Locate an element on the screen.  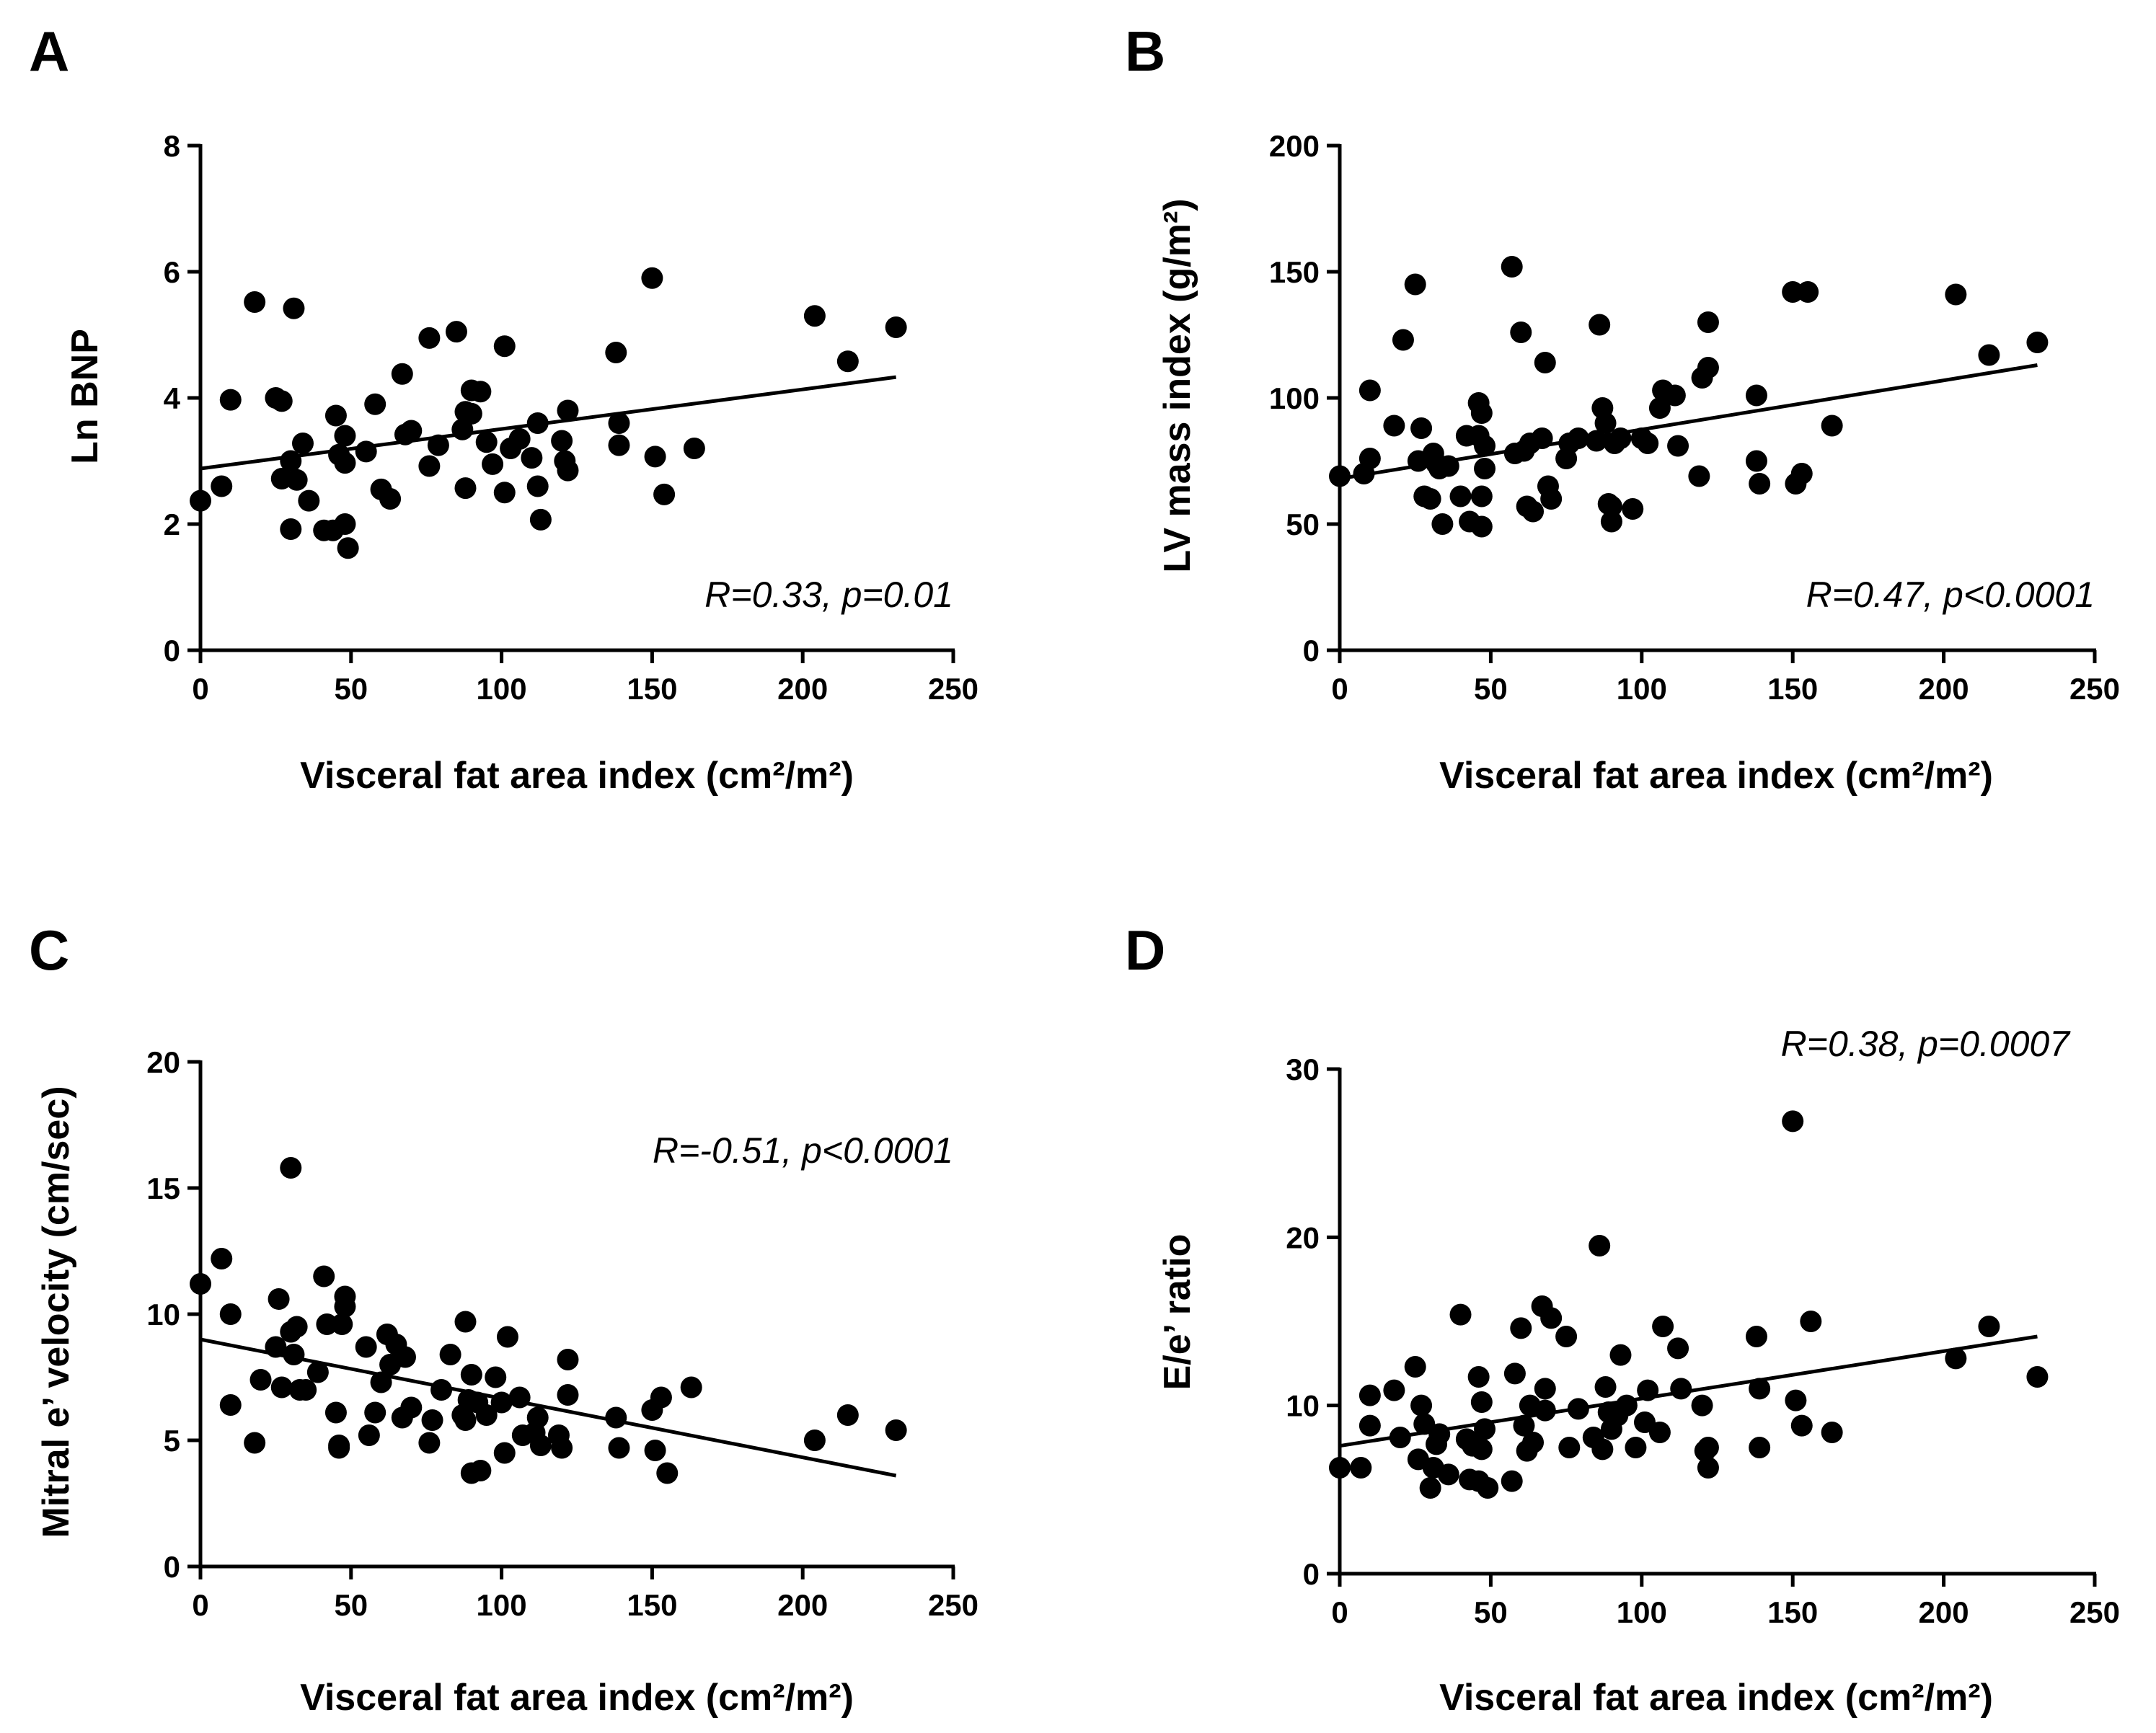
y-tick-label-b: 0 is located at coordinates (1311, 651).